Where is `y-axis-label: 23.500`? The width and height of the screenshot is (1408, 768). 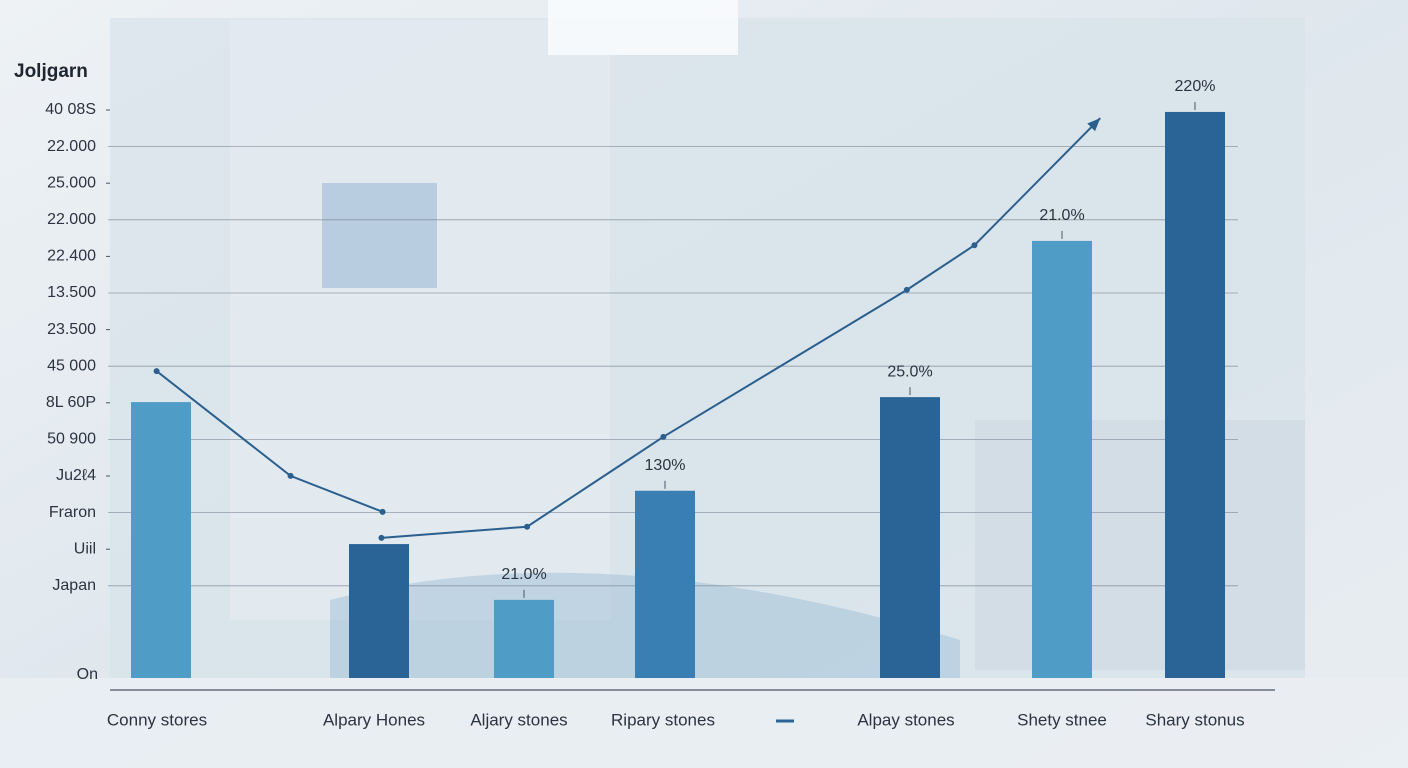
y-axis-label: 23.500 is located at coordinates (71, 329).